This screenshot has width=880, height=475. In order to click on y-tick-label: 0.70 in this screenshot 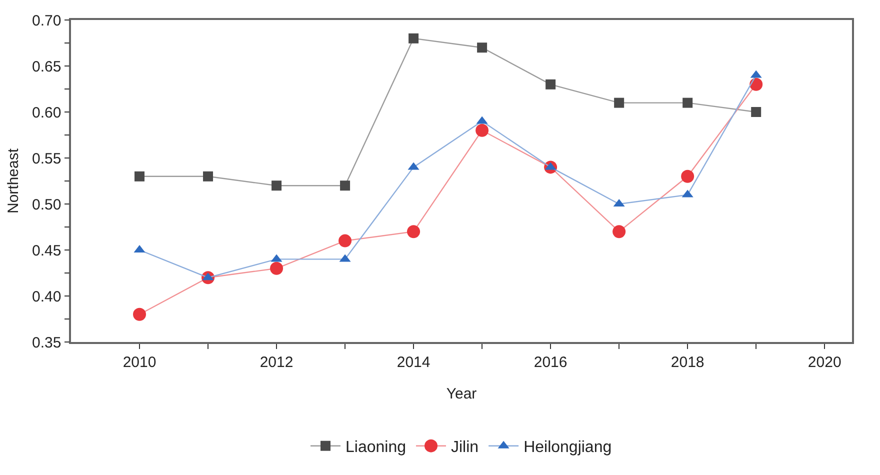, I will do `click(47, 21)`.